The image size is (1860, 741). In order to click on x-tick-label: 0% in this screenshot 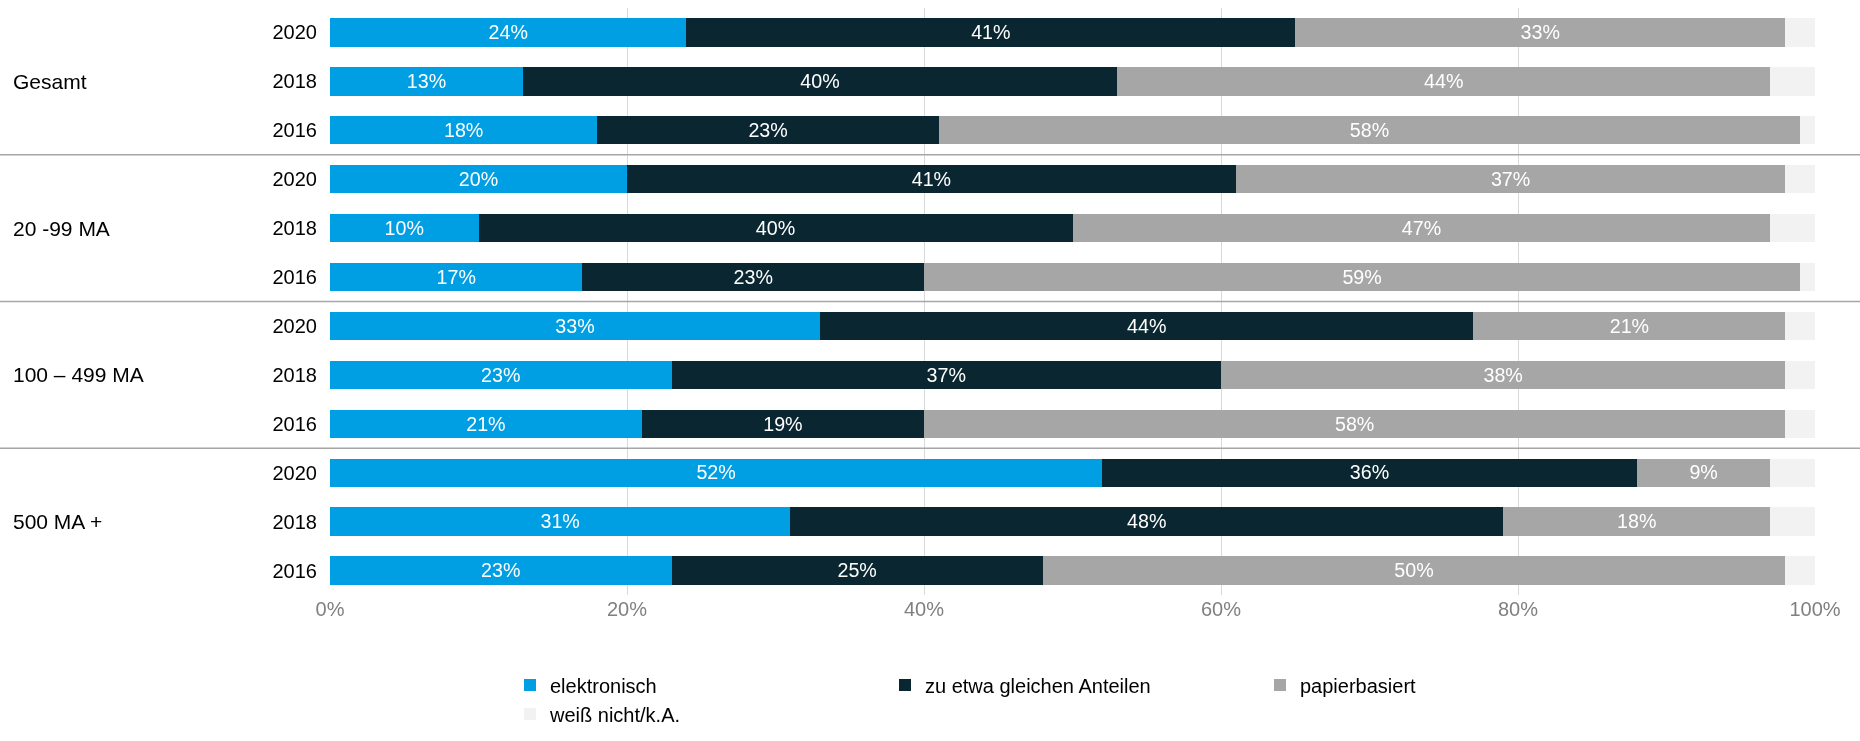, I will do `click(330, 609)`.